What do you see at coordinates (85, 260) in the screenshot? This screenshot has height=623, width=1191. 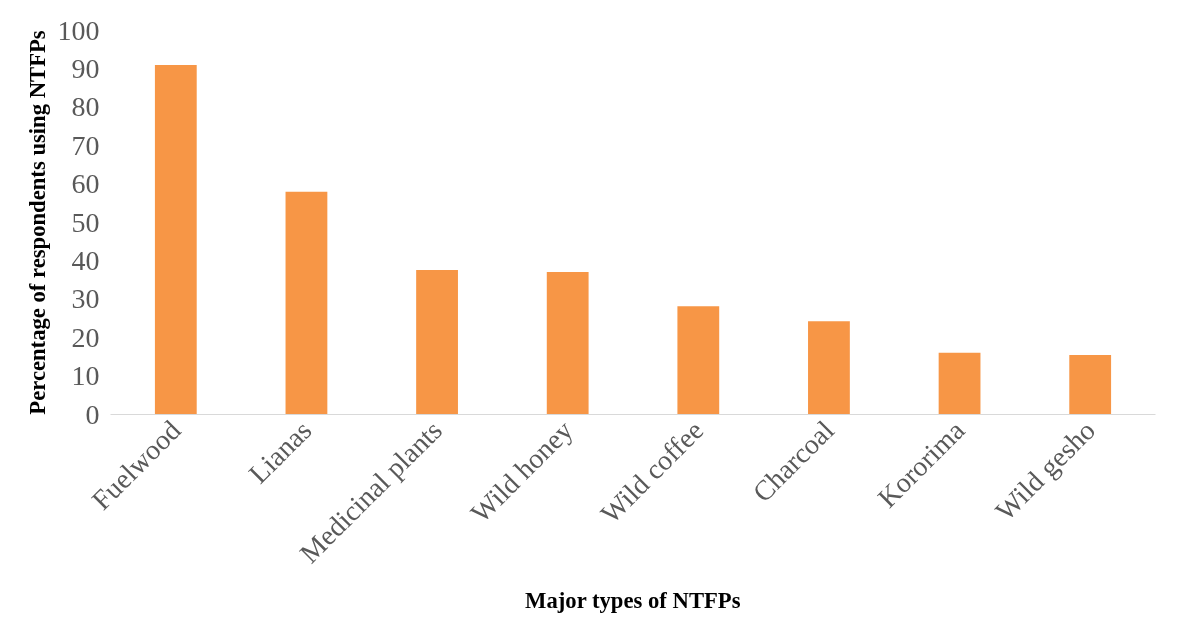 I see `y-tick-label: 40` at bounding box center [85, 260].